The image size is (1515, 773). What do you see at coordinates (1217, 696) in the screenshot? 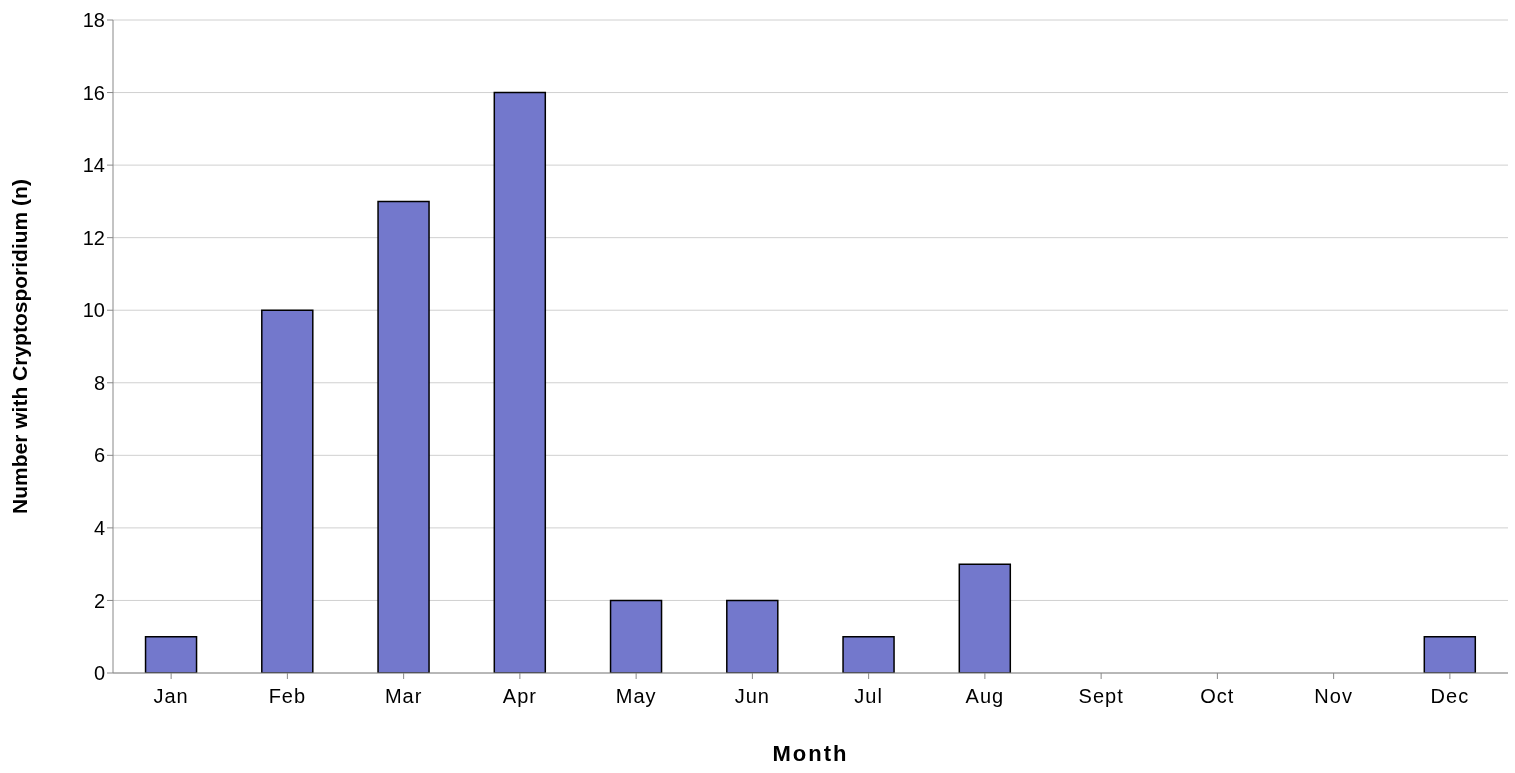
I see `x-tick-label: Oct` at bounding box center [1217, 696].